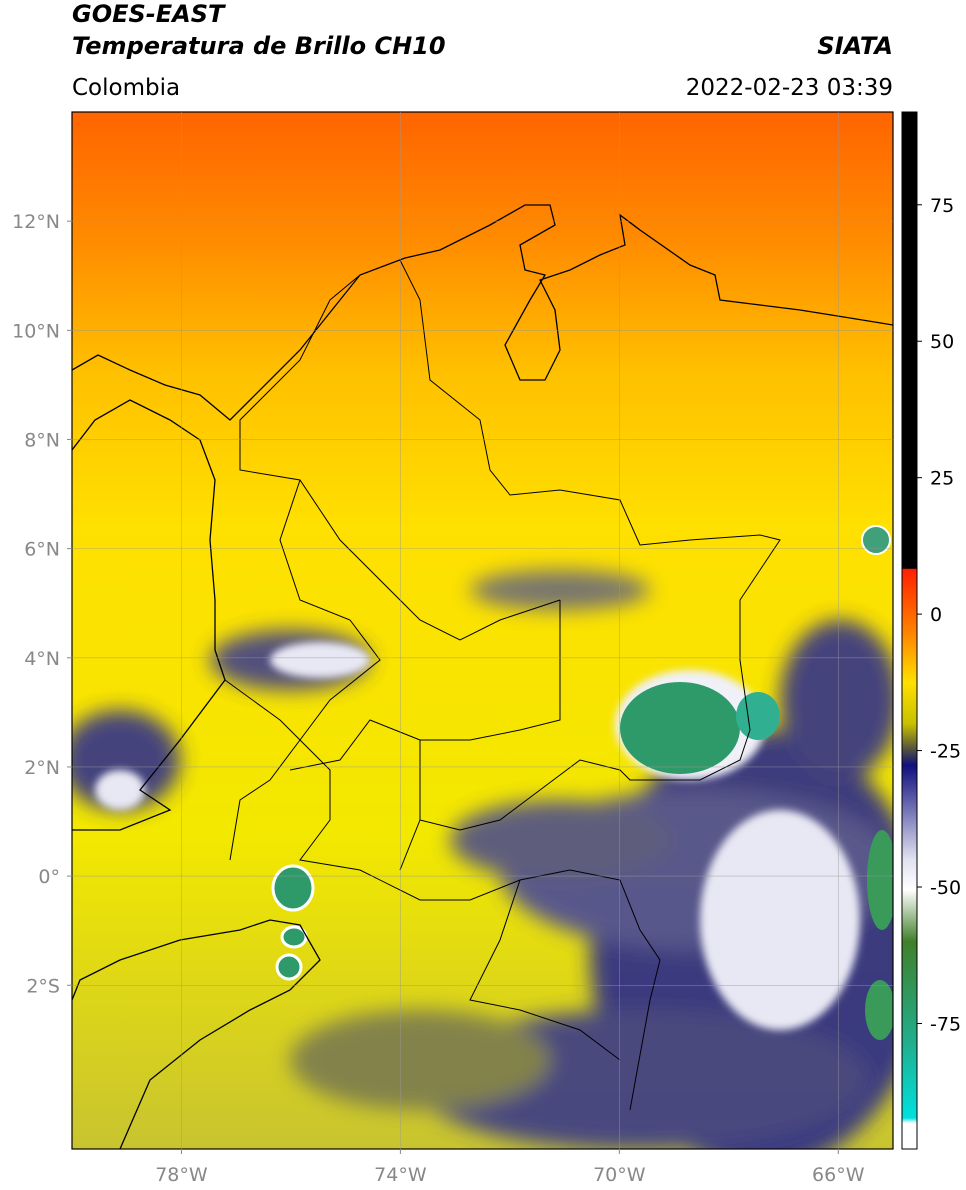 The image size is (966, 1190). What do you see at coordinates (42, 659) in the screenshot?
I see `y-tick-label: 4°N` at bounding box center [42, 659].